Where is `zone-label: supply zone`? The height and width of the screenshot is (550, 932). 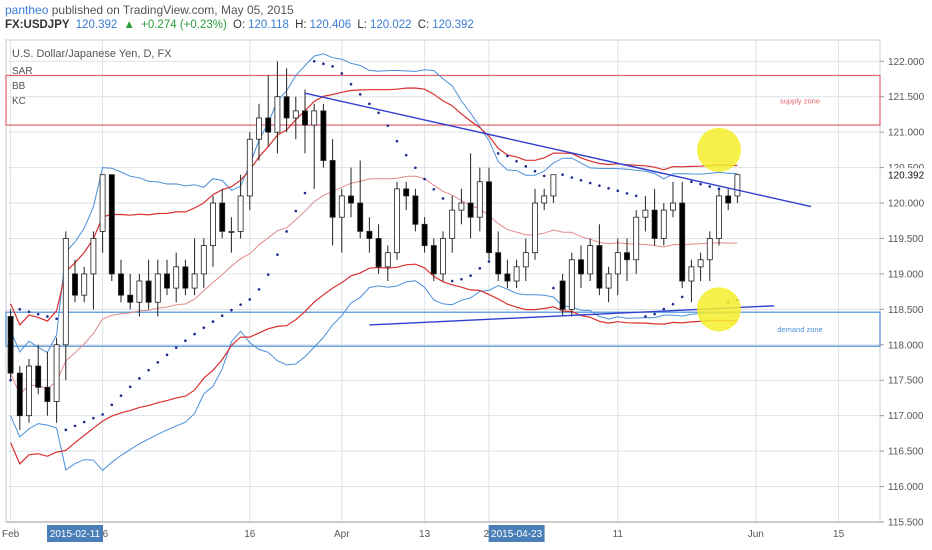 zone-label: supply zone is located at coordinates (800, 100).